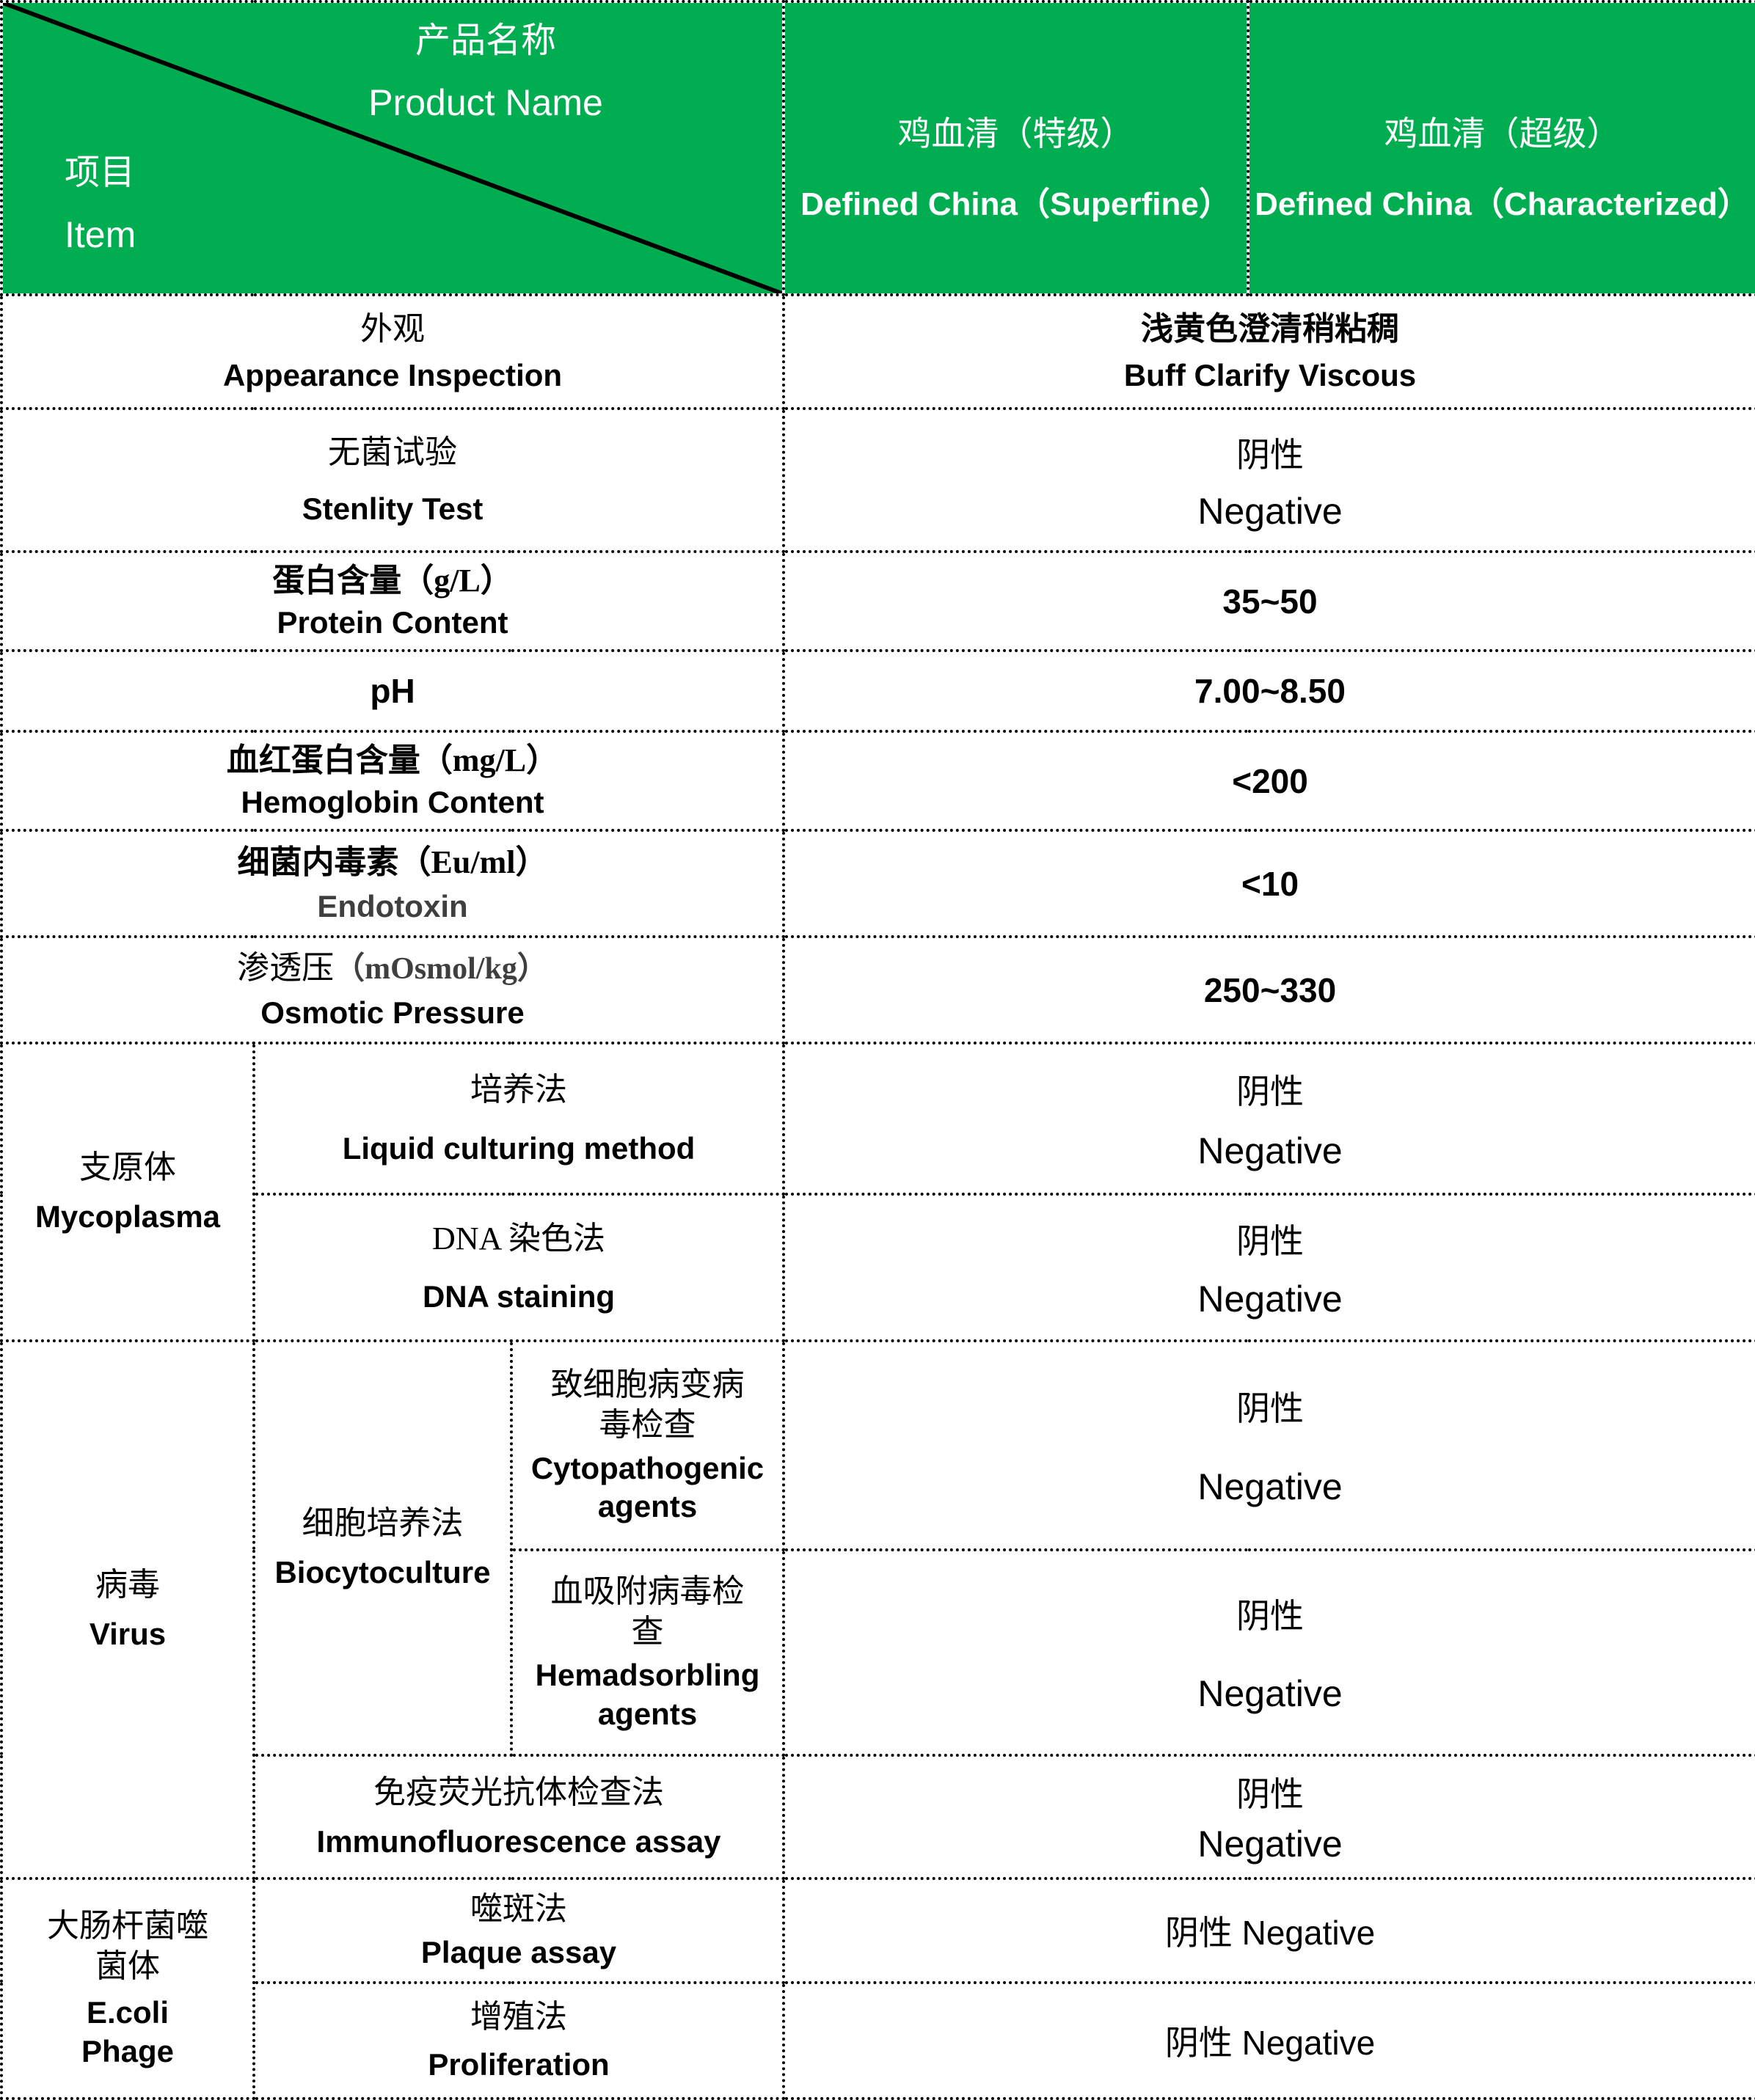  Describe the element at coordinates (1268, 2040) in the screenshot. I see `row-proliferation-value: 阴性 Negative` at that location.